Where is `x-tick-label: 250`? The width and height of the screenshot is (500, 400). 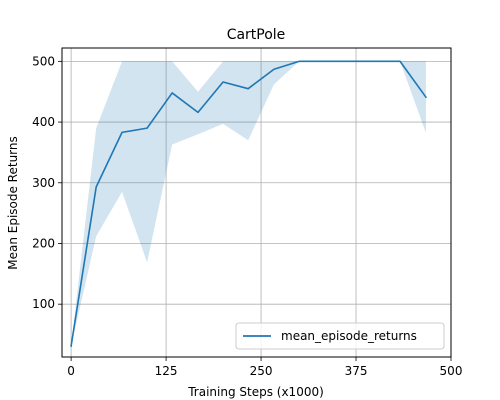
x-tick-label: 250 is located at coordinates (261, 371).